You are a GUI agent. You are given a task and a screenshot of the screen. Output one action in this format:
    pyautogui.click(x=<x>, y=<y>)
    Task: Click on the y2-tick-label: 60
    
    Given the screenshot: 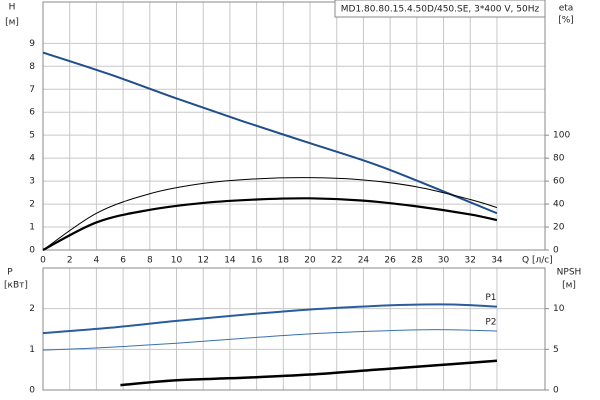 What is the action you would take?
    pyautogui.click(x=559, y=182)
    